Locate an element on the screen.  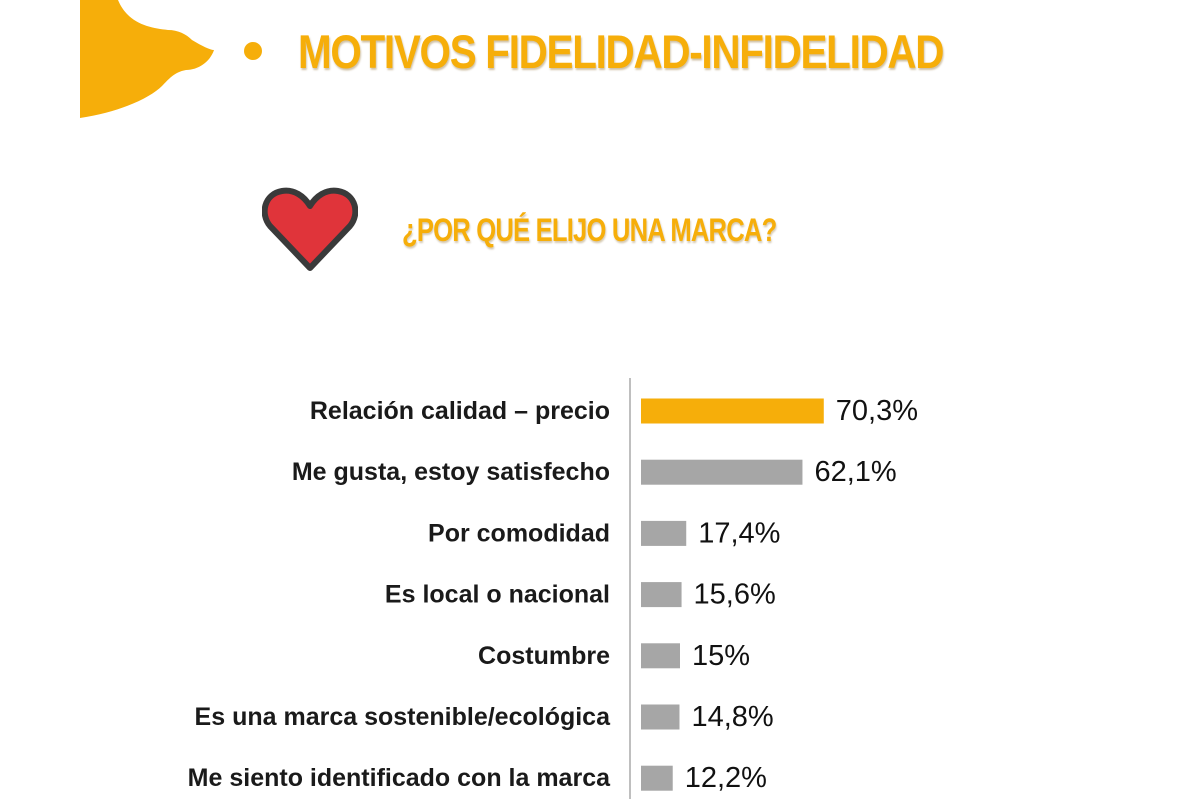
value-label: 15,6% is located at coordinates (735, 595).